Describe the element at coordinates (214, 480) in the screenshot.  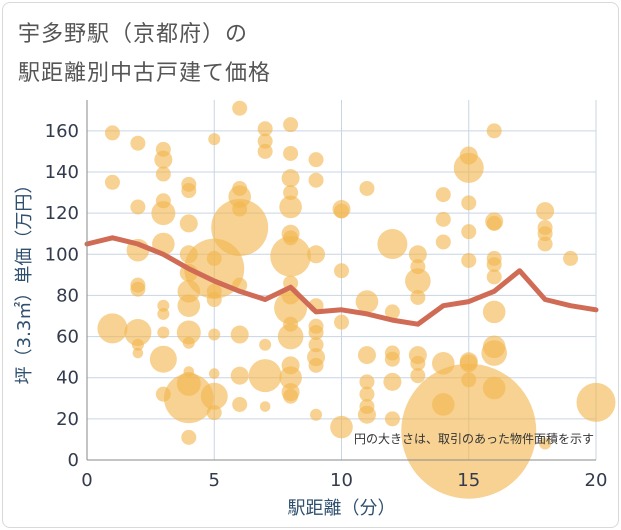
I see `x-tick-label-5: 5` at that location.